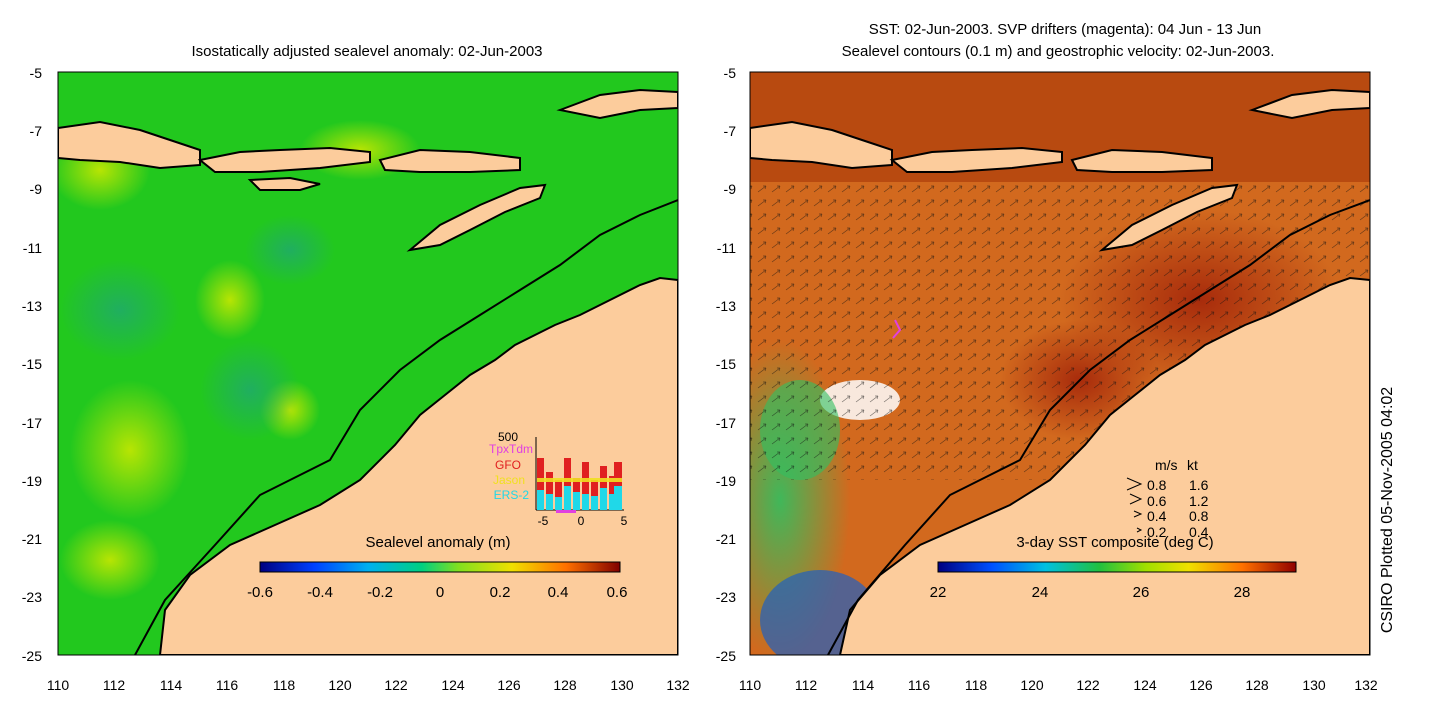  Describe the element at coordinates (437, 542) in the screenshot. I see `left-colorbar-label: Sealevel anomaly (m)` at that location.